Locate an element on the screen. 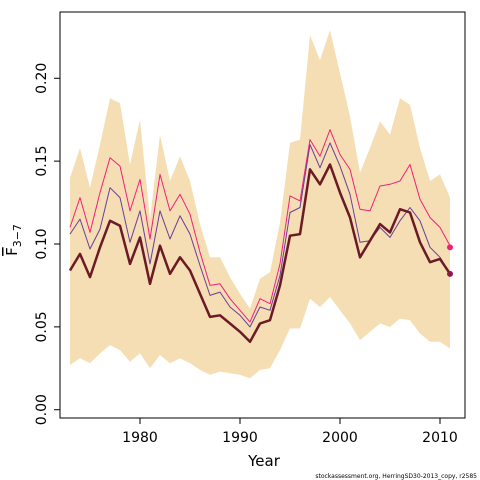 Image resolution: width=480 pixels, height=480 pixels. x-tick-label: 1980 is located at coordinates (140, 438).